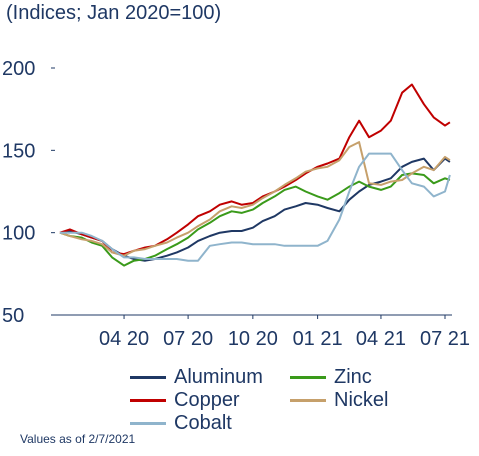  Describe the element at coordinates (445, 339) in the screenshot. I see `x-tick-label: 07 21` at that location.